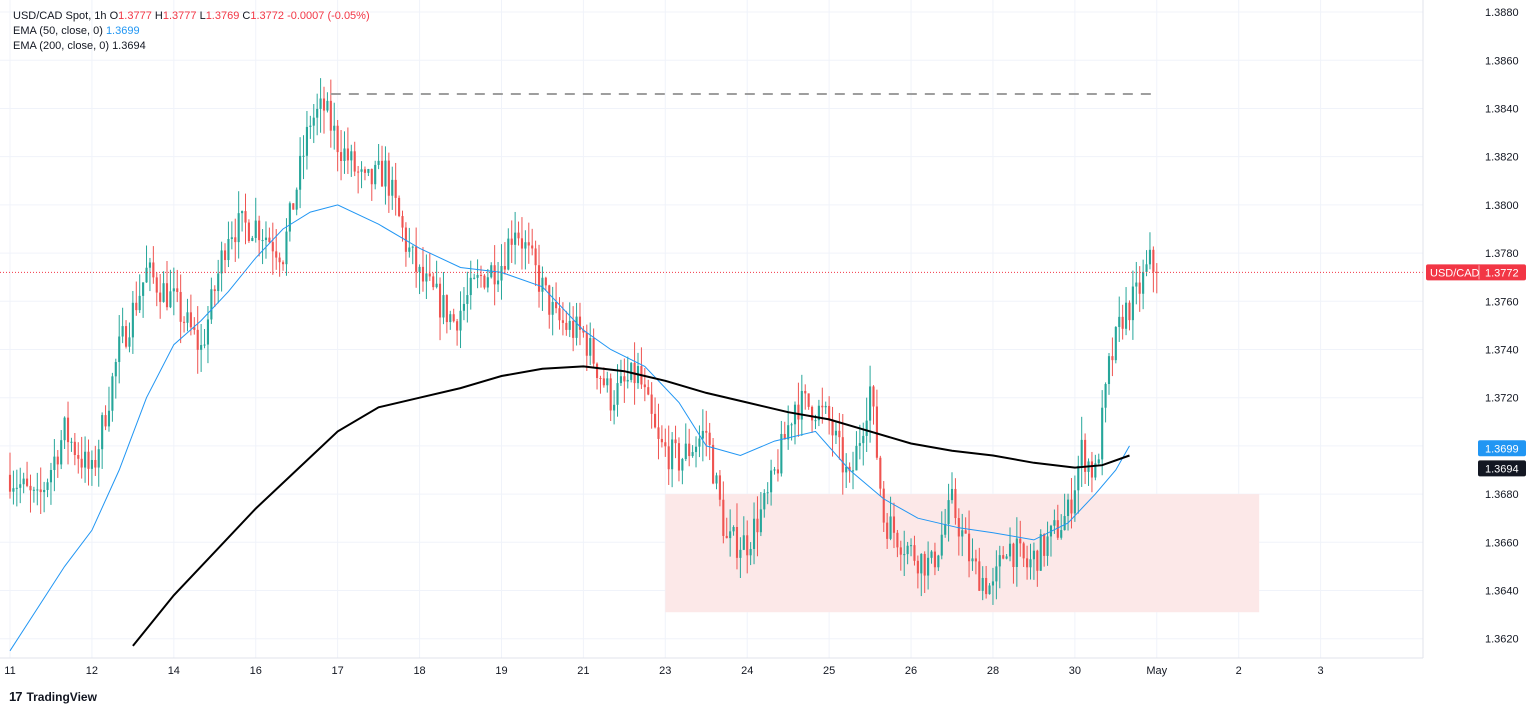 The width and height of the screenshot is (1536, 714). I want to click on time-axis: 11 12 14 16 17 18 19 21 23 24 25 26 28 30 May 2 3, so click(711, 667).